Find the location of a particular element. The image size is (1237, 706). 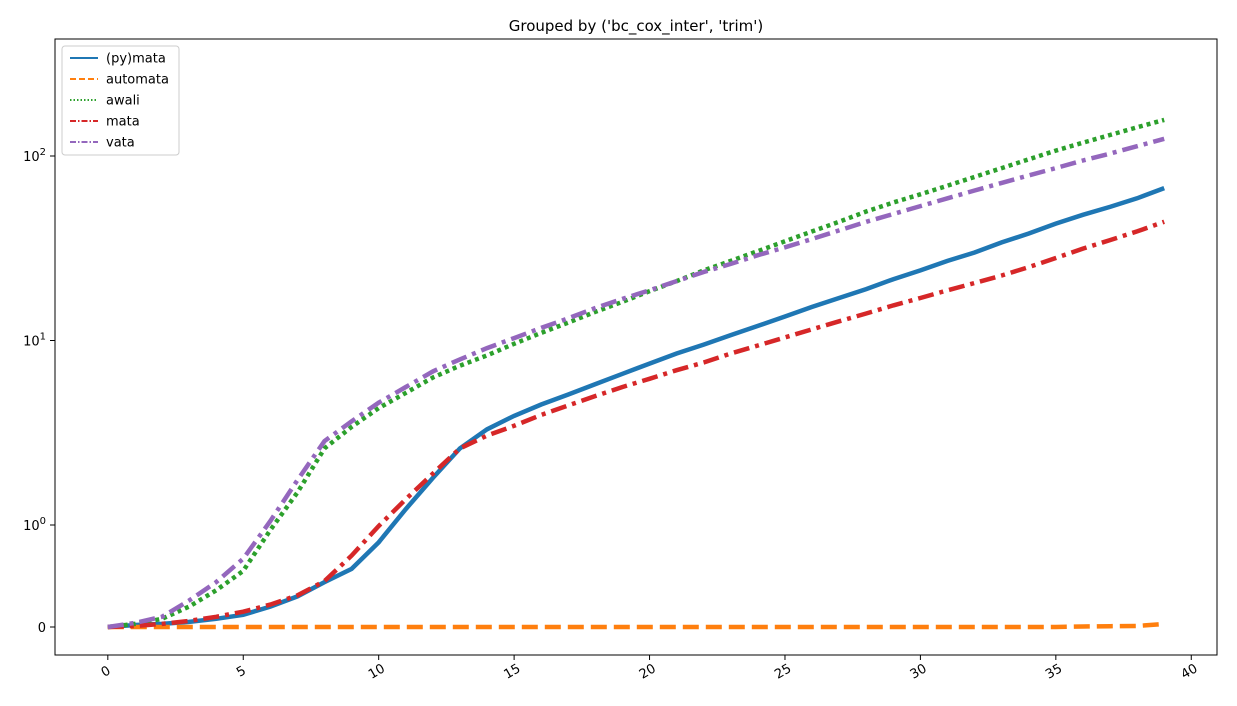

x-tick-label: 25 is located at coordinates (783, 671).